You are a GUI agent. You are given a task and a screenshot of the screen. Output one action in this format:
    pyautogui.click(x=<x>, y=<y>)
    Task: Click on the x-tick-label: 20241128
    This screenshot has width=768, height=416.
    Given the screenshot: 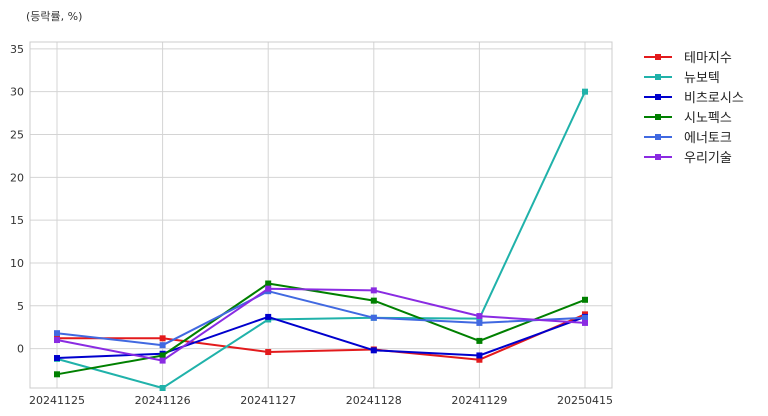 What is the action you would take?
    pyautogui.click(x=374, y=400)
    